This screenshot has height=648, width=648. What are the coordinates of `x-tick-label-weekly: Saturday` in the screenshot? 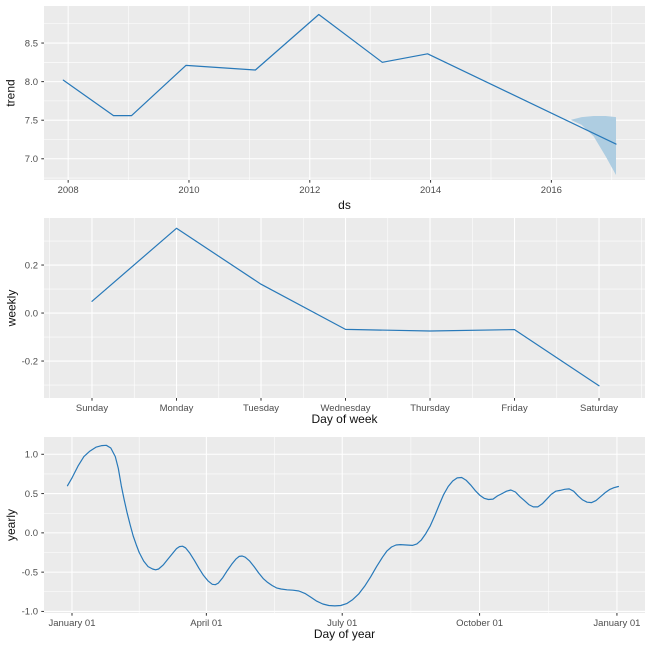 It's located at (599, 408).